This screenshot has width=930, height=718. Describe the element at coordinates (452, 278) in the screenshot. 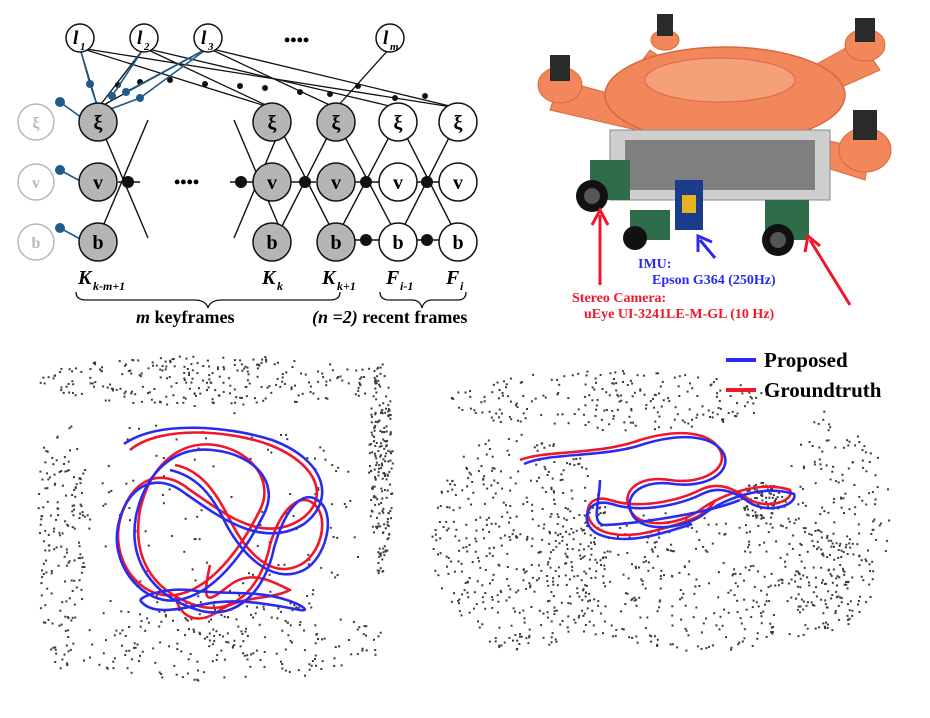

I see `svg-text: F` at that location.